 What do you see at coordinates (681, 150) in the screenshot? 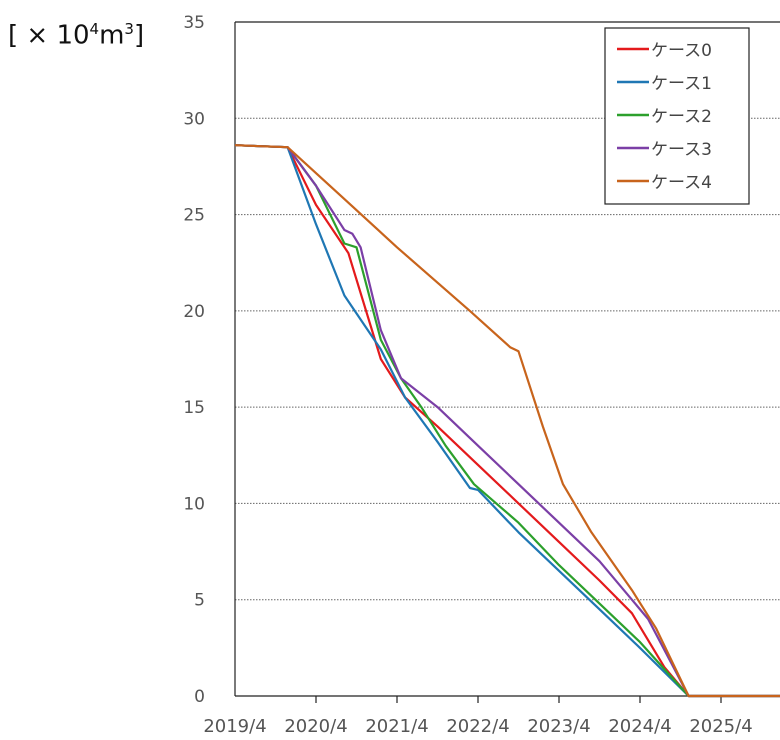
I see `legend-label-3: ケース3` at bounding box center [681, 150].